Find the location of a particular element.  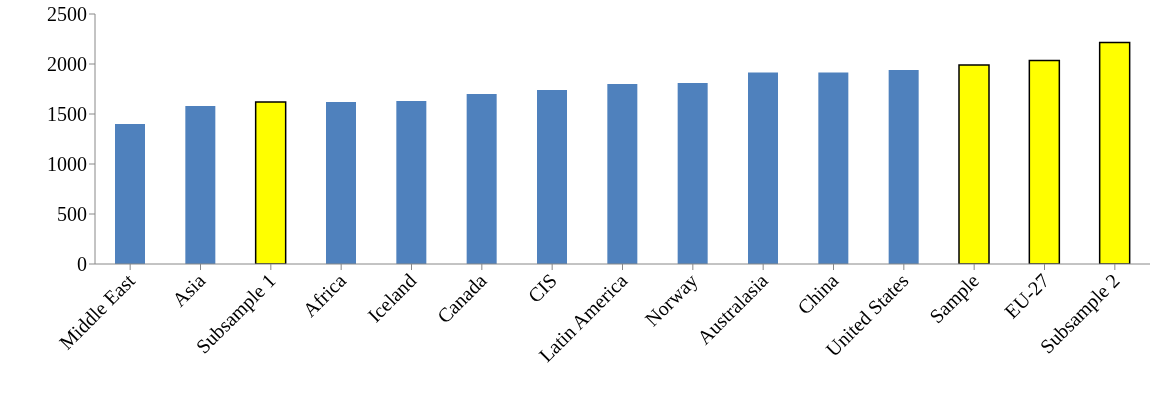

y-tick-label: 2500 is located at coordinates (67, 14).